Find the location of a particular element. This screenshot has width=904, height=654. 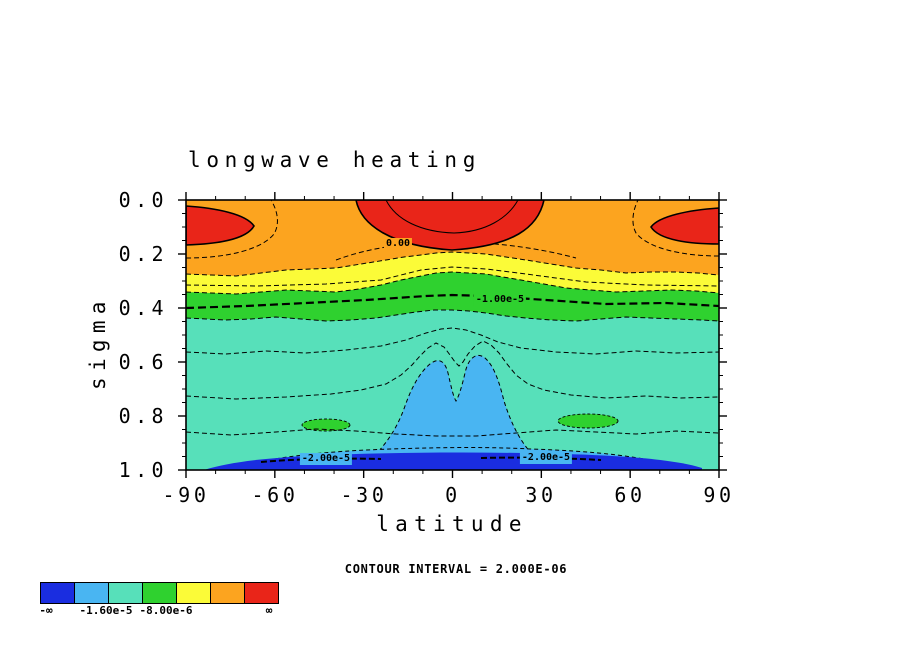

contour-label-minus-1e-5: -1.00e-5 is located at coordinates (500, 300).